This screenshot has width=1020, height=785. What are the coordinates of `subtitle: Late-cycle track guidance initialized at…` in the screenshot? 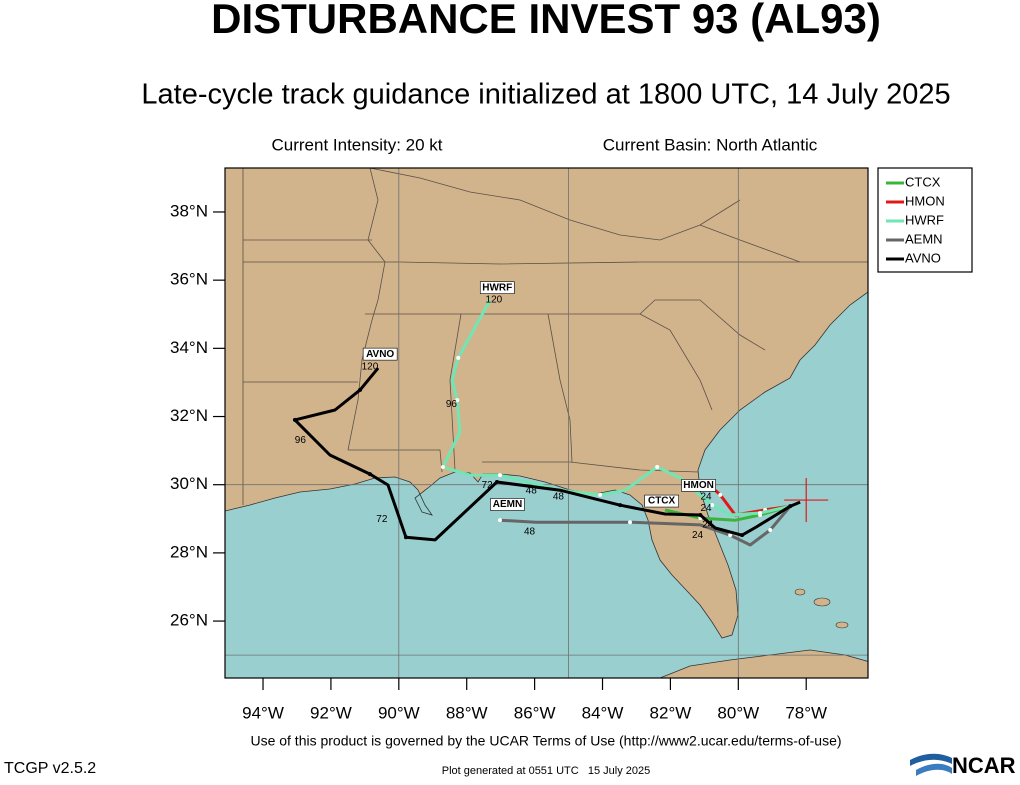 It's located at (545, 95).